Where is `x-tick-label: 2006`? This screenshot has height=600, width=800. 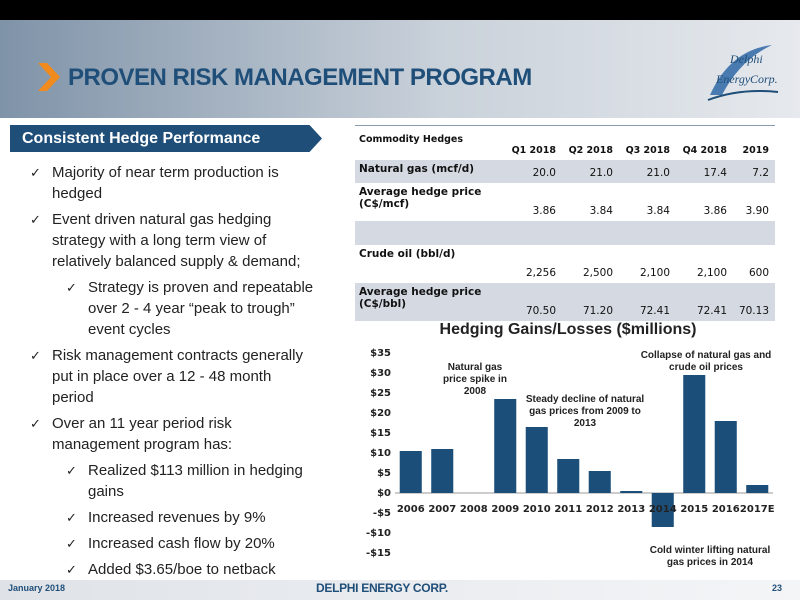
x-tick-label: 2006 is located at coordinates (411, 509).